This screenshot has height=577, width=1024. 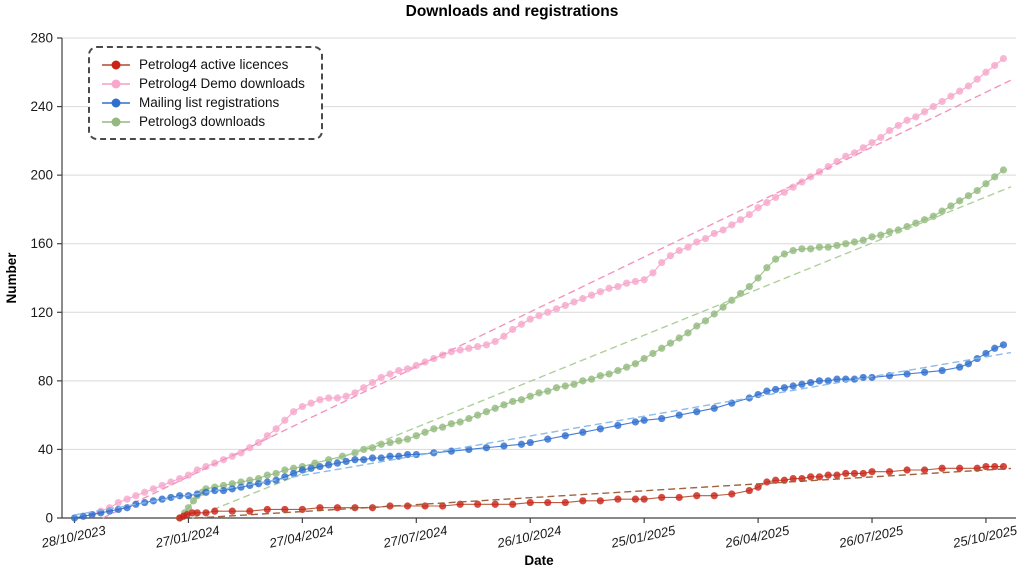 I want to click on x-axis-title: Date, so click(x=539, y=560).